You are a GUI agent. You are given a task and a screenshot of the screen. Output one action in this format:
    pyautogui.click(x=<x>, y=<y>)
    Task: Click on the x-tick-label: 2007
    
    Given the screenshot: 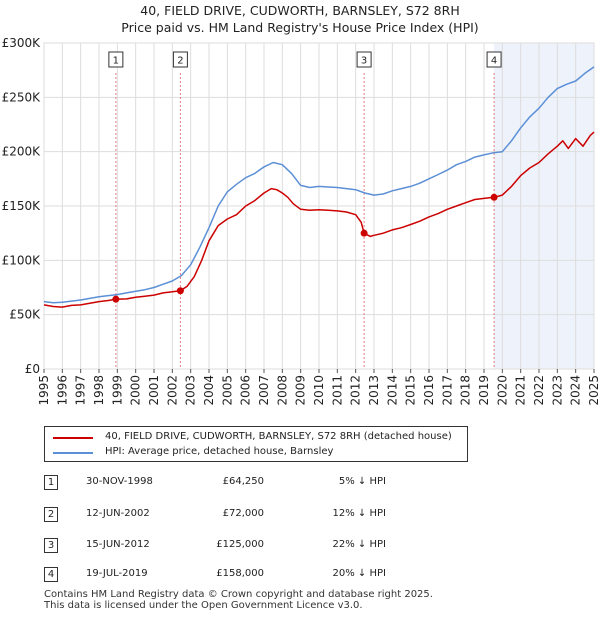 What is the action you would take?
    pyautogui.click(x=264, y=390)
    